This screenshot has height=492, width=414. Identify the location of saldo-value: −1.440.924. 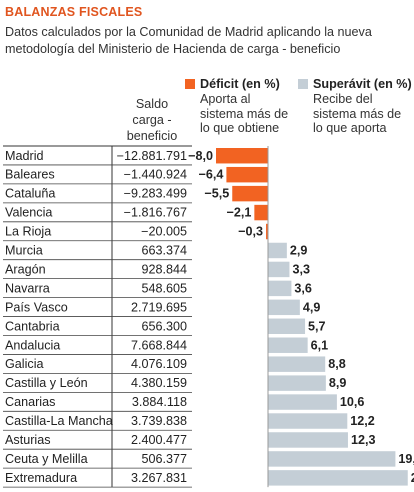
(155, 175).